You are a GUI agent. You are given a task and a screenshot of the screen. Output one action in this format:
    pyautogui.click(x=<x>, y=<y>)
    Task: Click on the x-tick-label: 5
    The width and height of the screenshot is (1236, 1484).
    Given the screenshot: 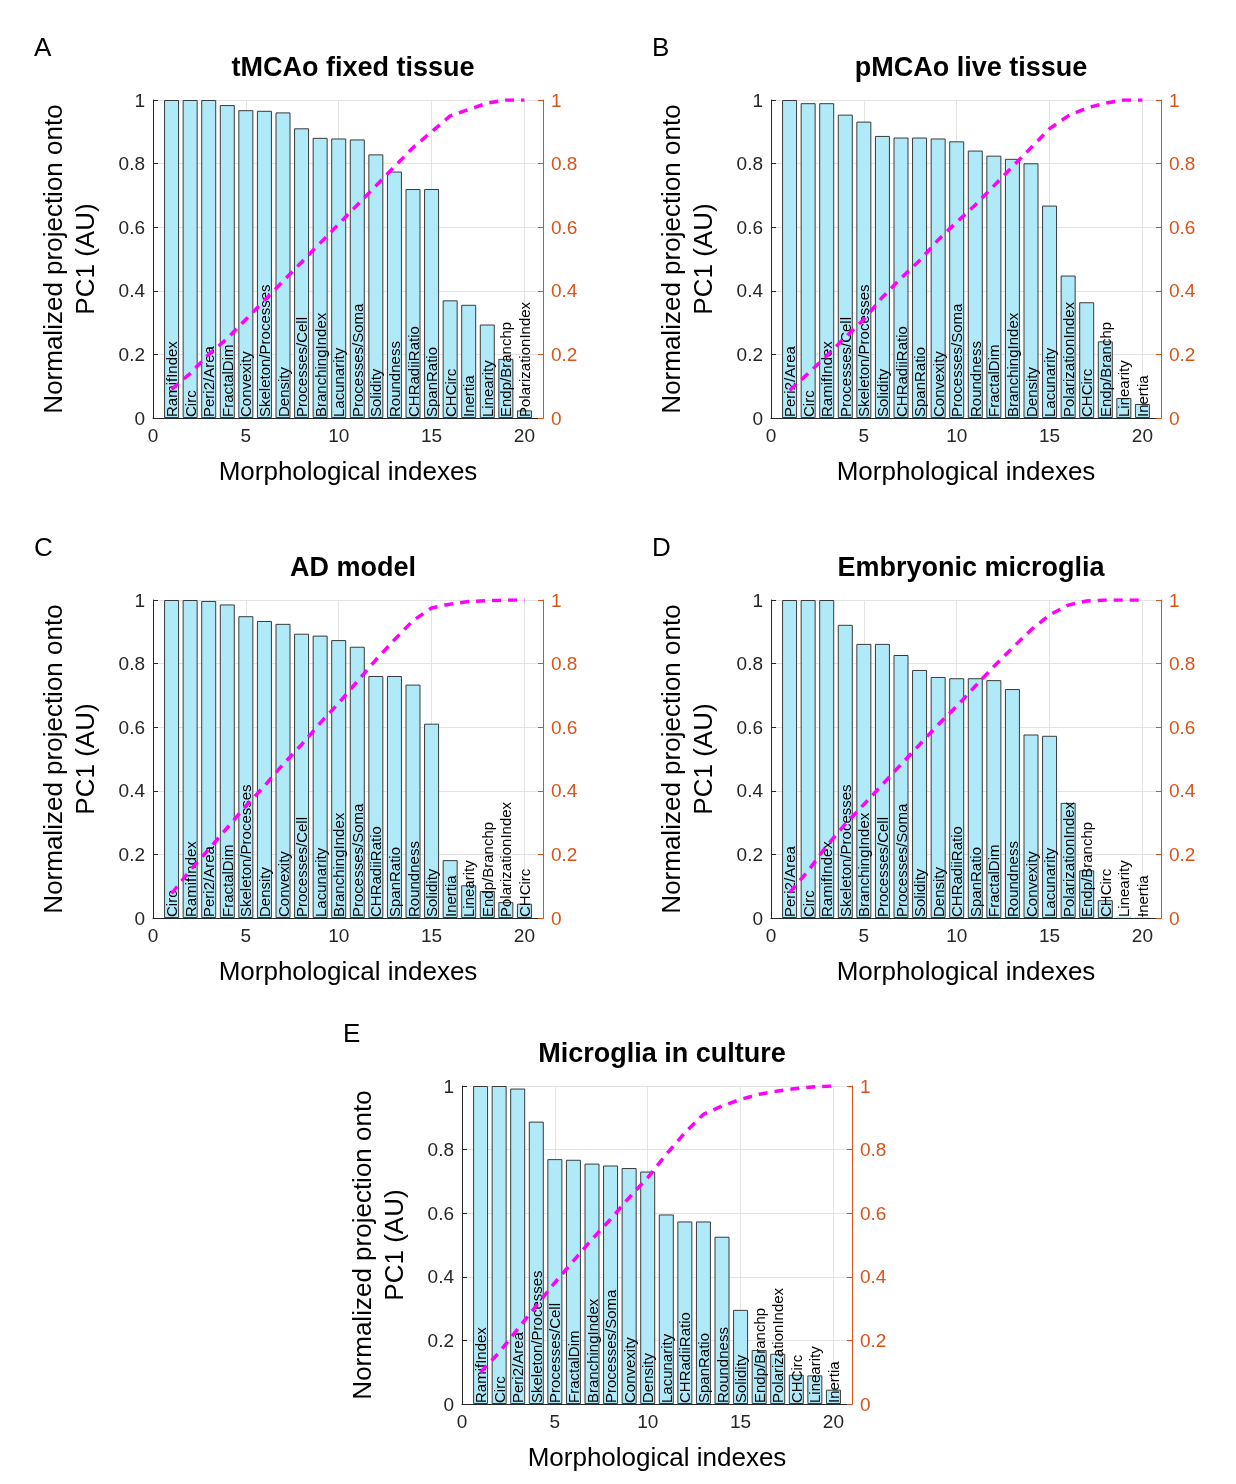 What is the action you would take?
    pyautogui.click(x=555, y=1421)
    